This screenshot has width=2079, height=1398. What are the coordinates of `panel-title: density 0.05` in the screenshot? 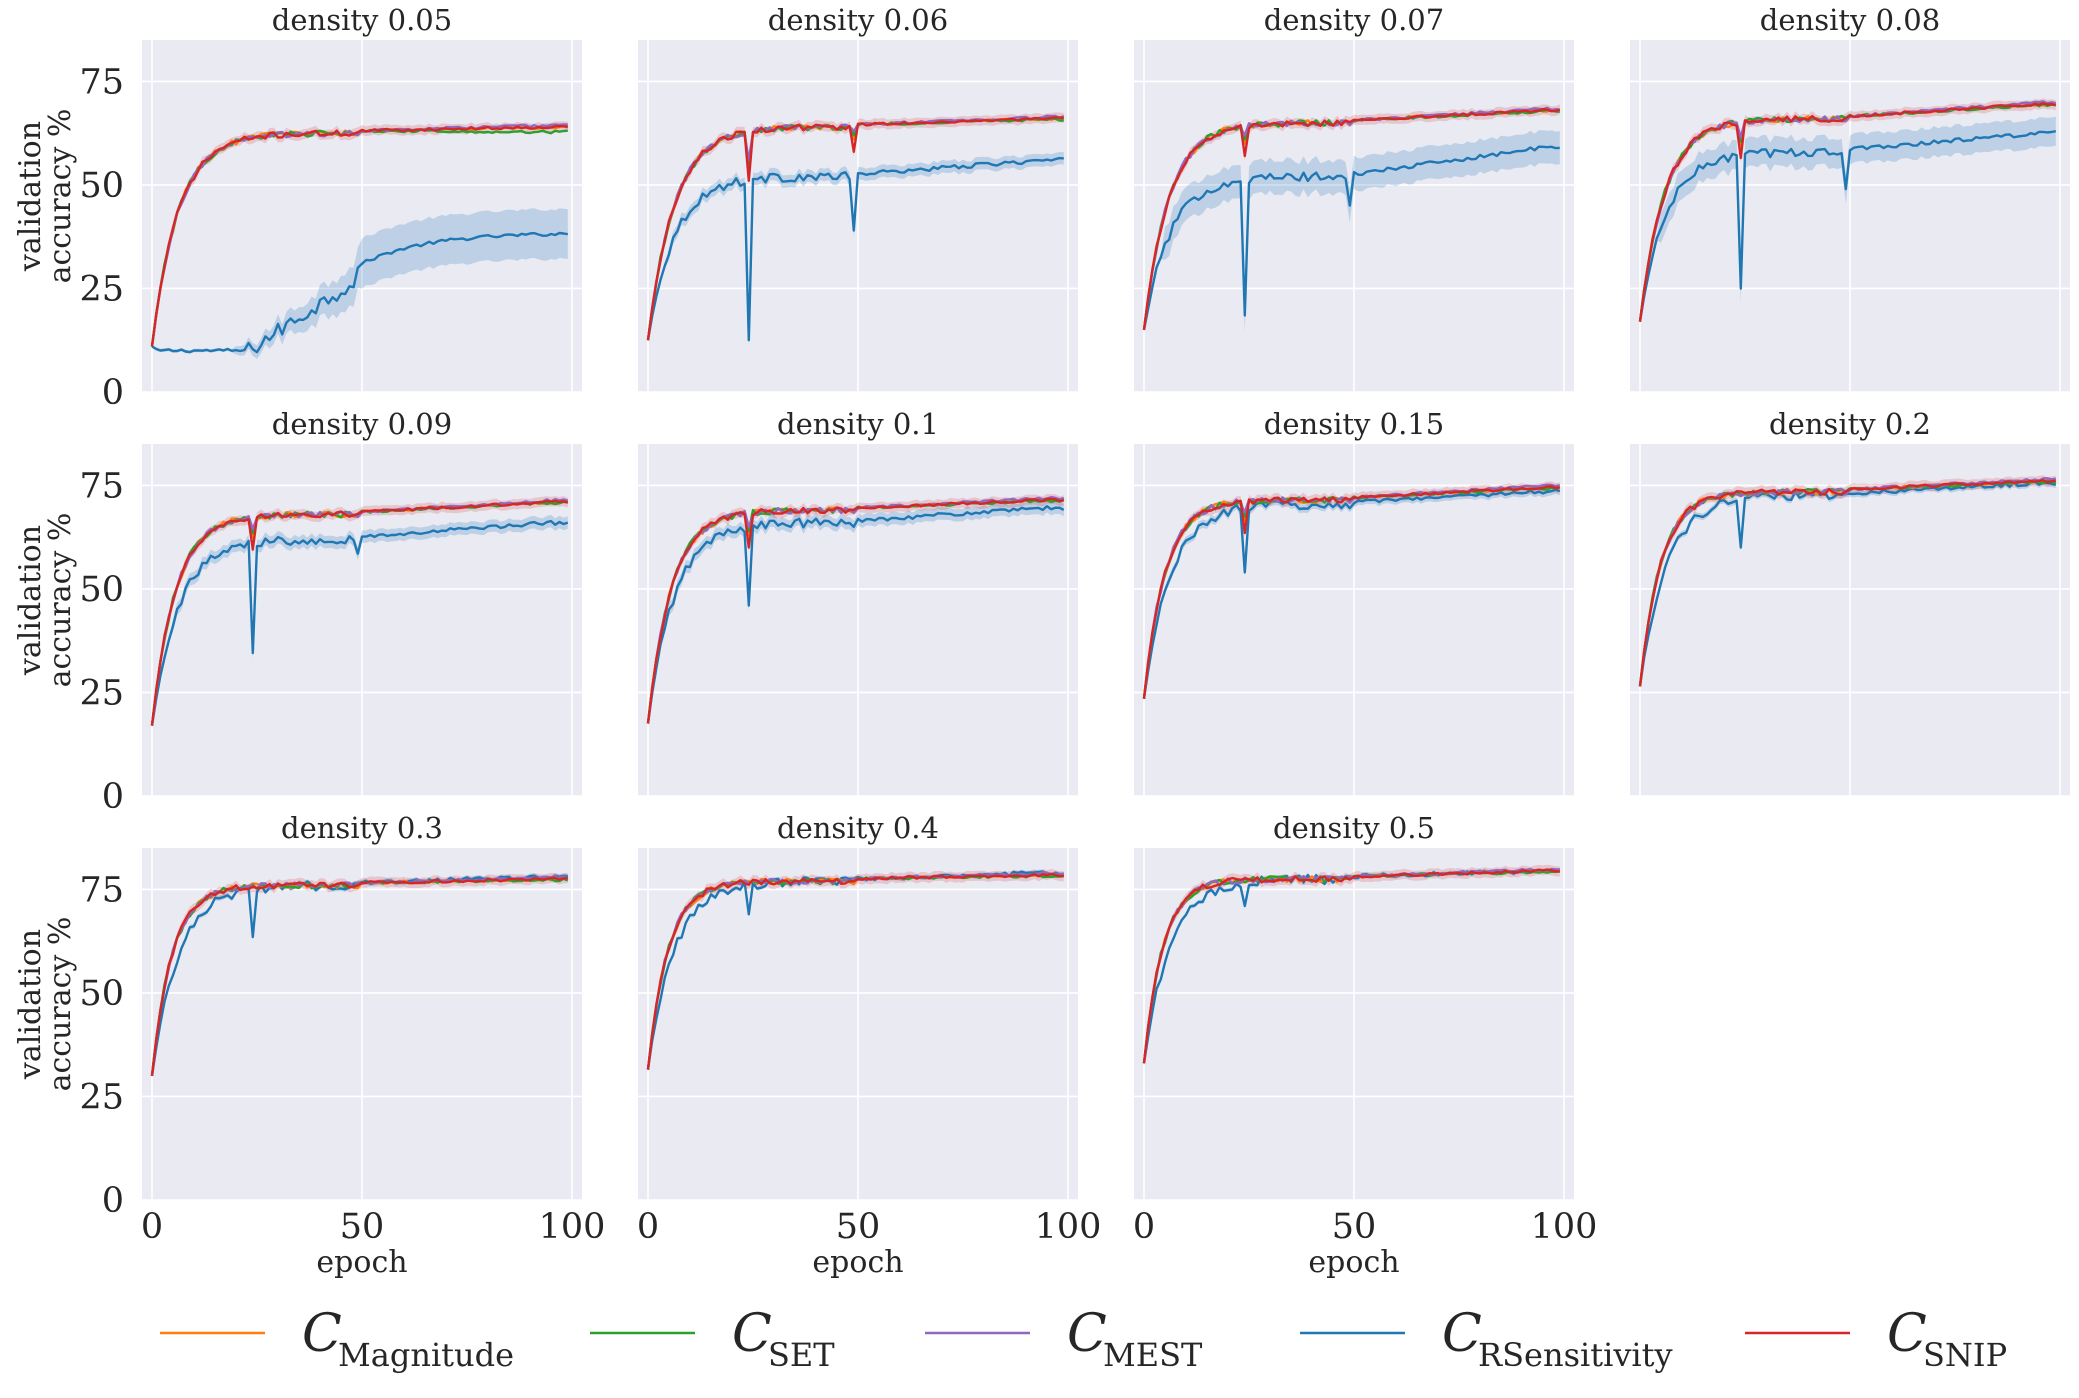 It's located at (362, 20).